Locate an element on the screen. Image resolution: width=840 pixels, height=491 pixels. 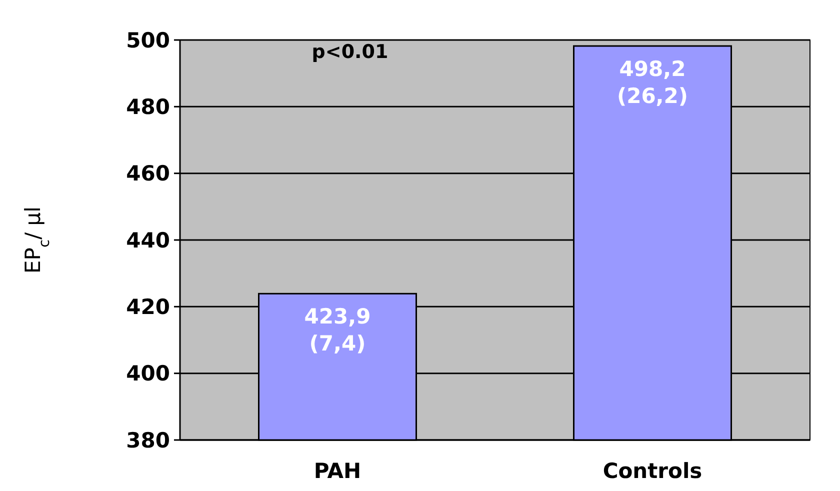
annotation: p<0.01 is located at coordinates (350, 52).